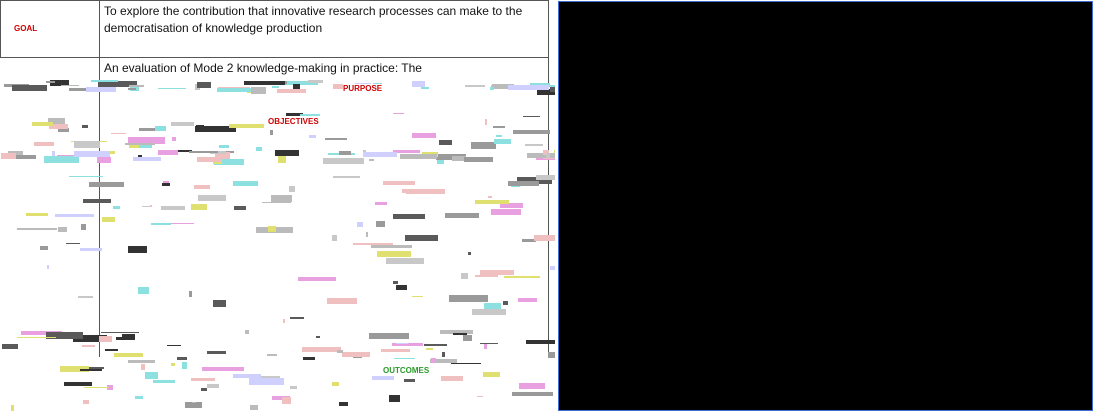  I want to click on outcomes-label: OUTCOMES, so click(406, 370).